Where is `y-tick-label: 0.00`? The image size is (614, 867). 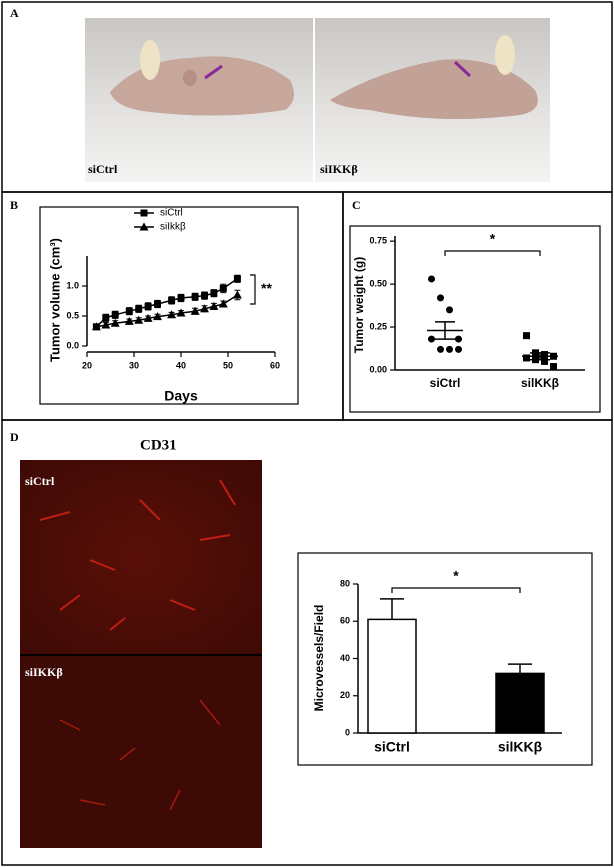
y-tick-label: 0.00 is located at coordinates (378, 369).